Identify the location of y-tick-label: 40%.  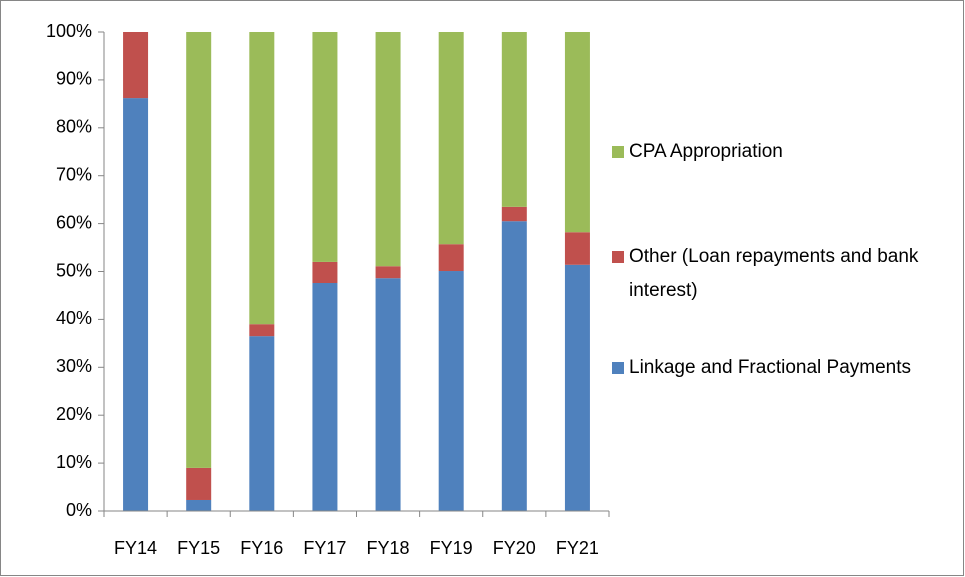
(74, 318).